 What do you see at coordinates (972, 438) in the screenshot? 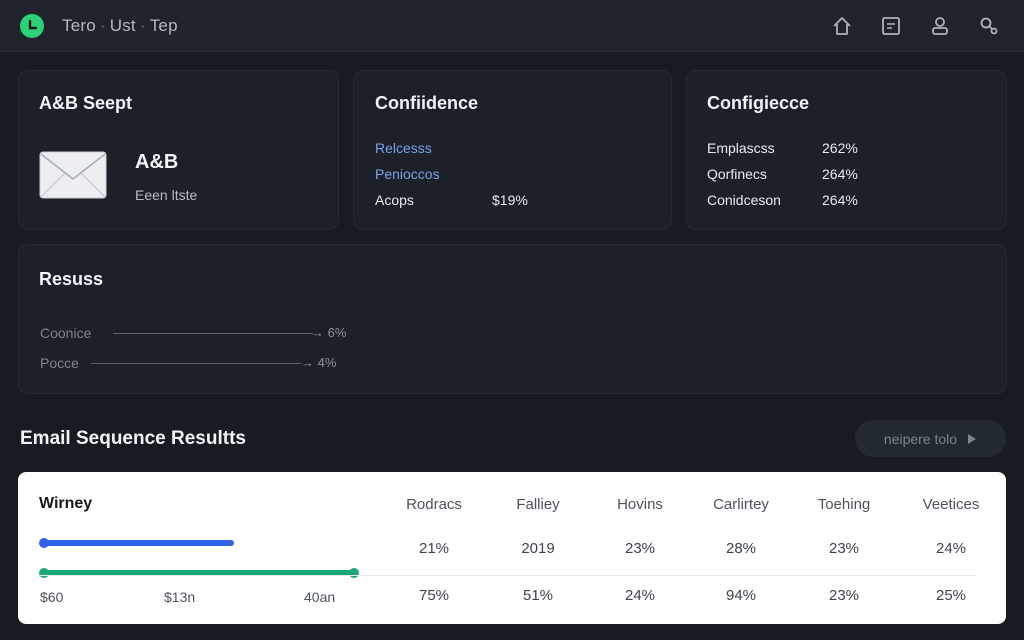
I see `play-icon` at bounding box center [972, 438].